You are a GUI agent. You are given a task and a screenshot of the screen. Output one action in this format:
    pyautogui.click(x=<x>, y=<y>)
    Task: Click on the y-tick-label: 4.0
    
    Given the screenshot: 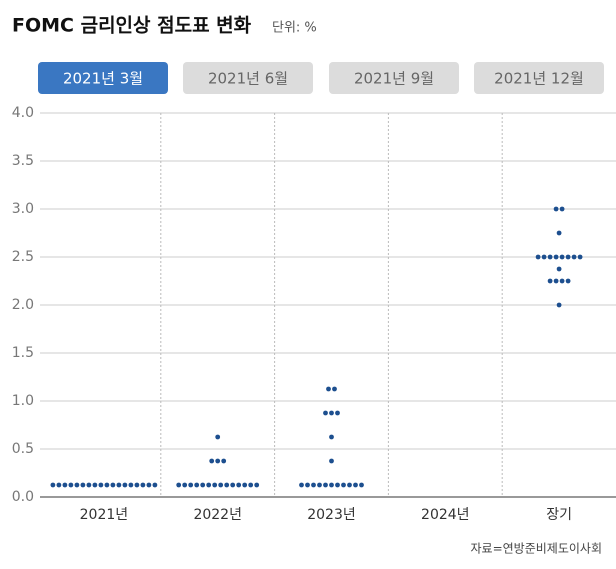 What is the action you would take?
    pyautogui.click(x=23, y=113)
    